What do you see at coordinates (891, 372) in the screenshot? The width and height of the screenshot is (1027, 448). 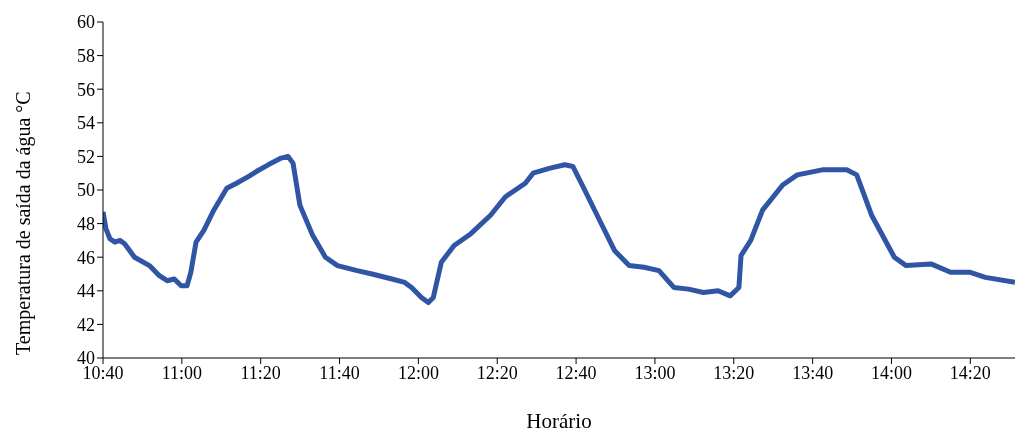 I see `x-tick-label: 14:00` at bounding box center [891, 372].